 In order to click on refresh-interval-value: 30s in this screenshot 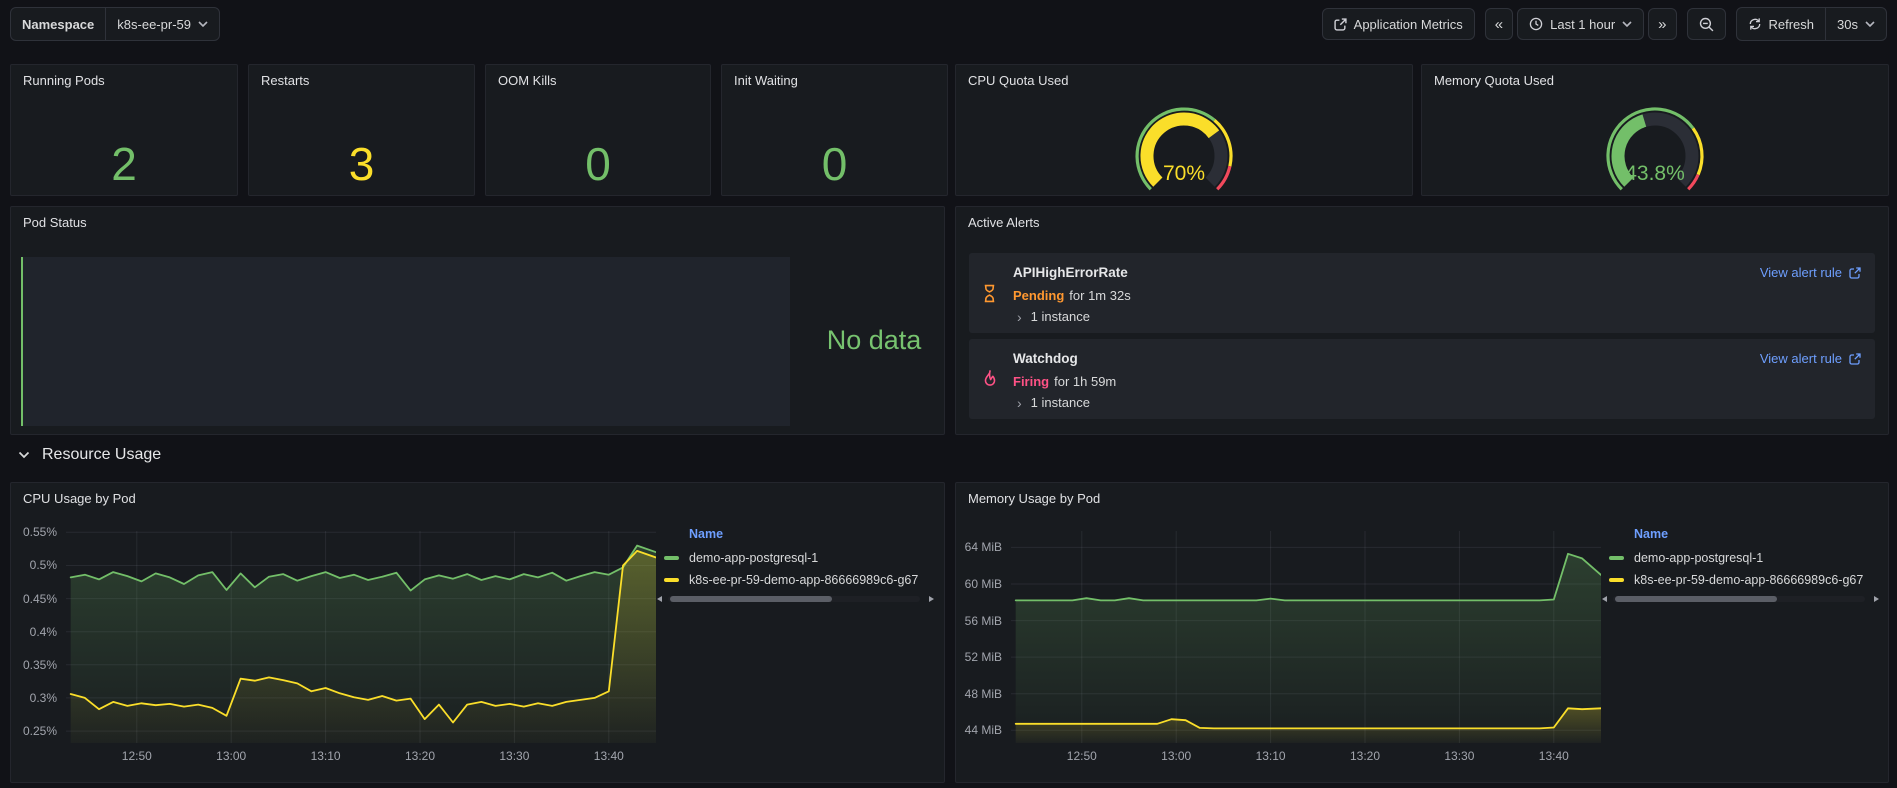, I will do `click(1847, 24)`.